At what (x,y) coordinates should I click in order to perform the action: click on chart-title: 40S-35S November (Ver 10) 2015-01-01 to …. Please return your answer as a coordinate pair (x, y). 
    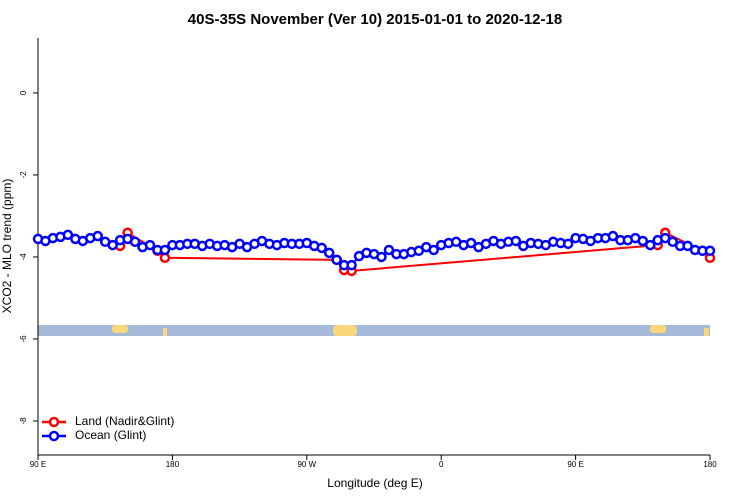
    Looking at the image, I should click on (375, 19).